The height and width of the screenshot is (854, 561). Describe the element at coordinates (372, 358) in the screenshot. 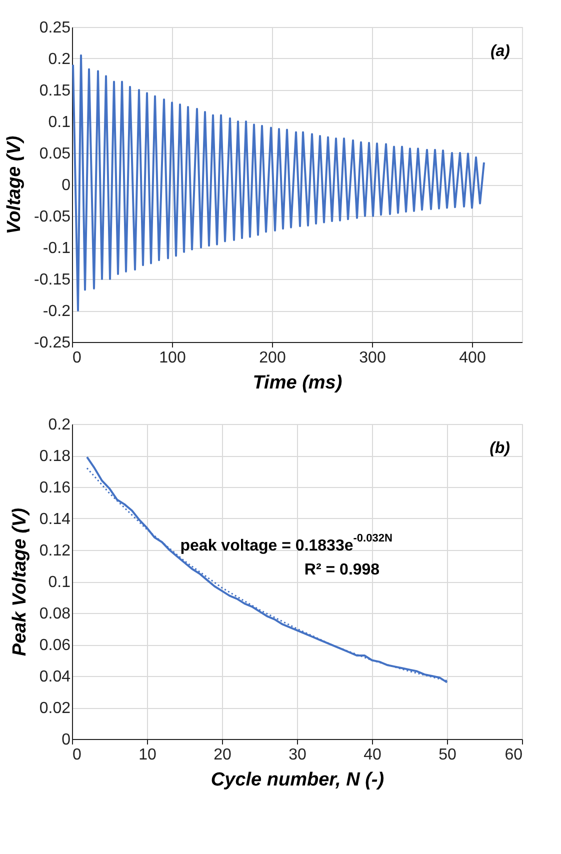

I see `x-tick-label: 300` at that location.